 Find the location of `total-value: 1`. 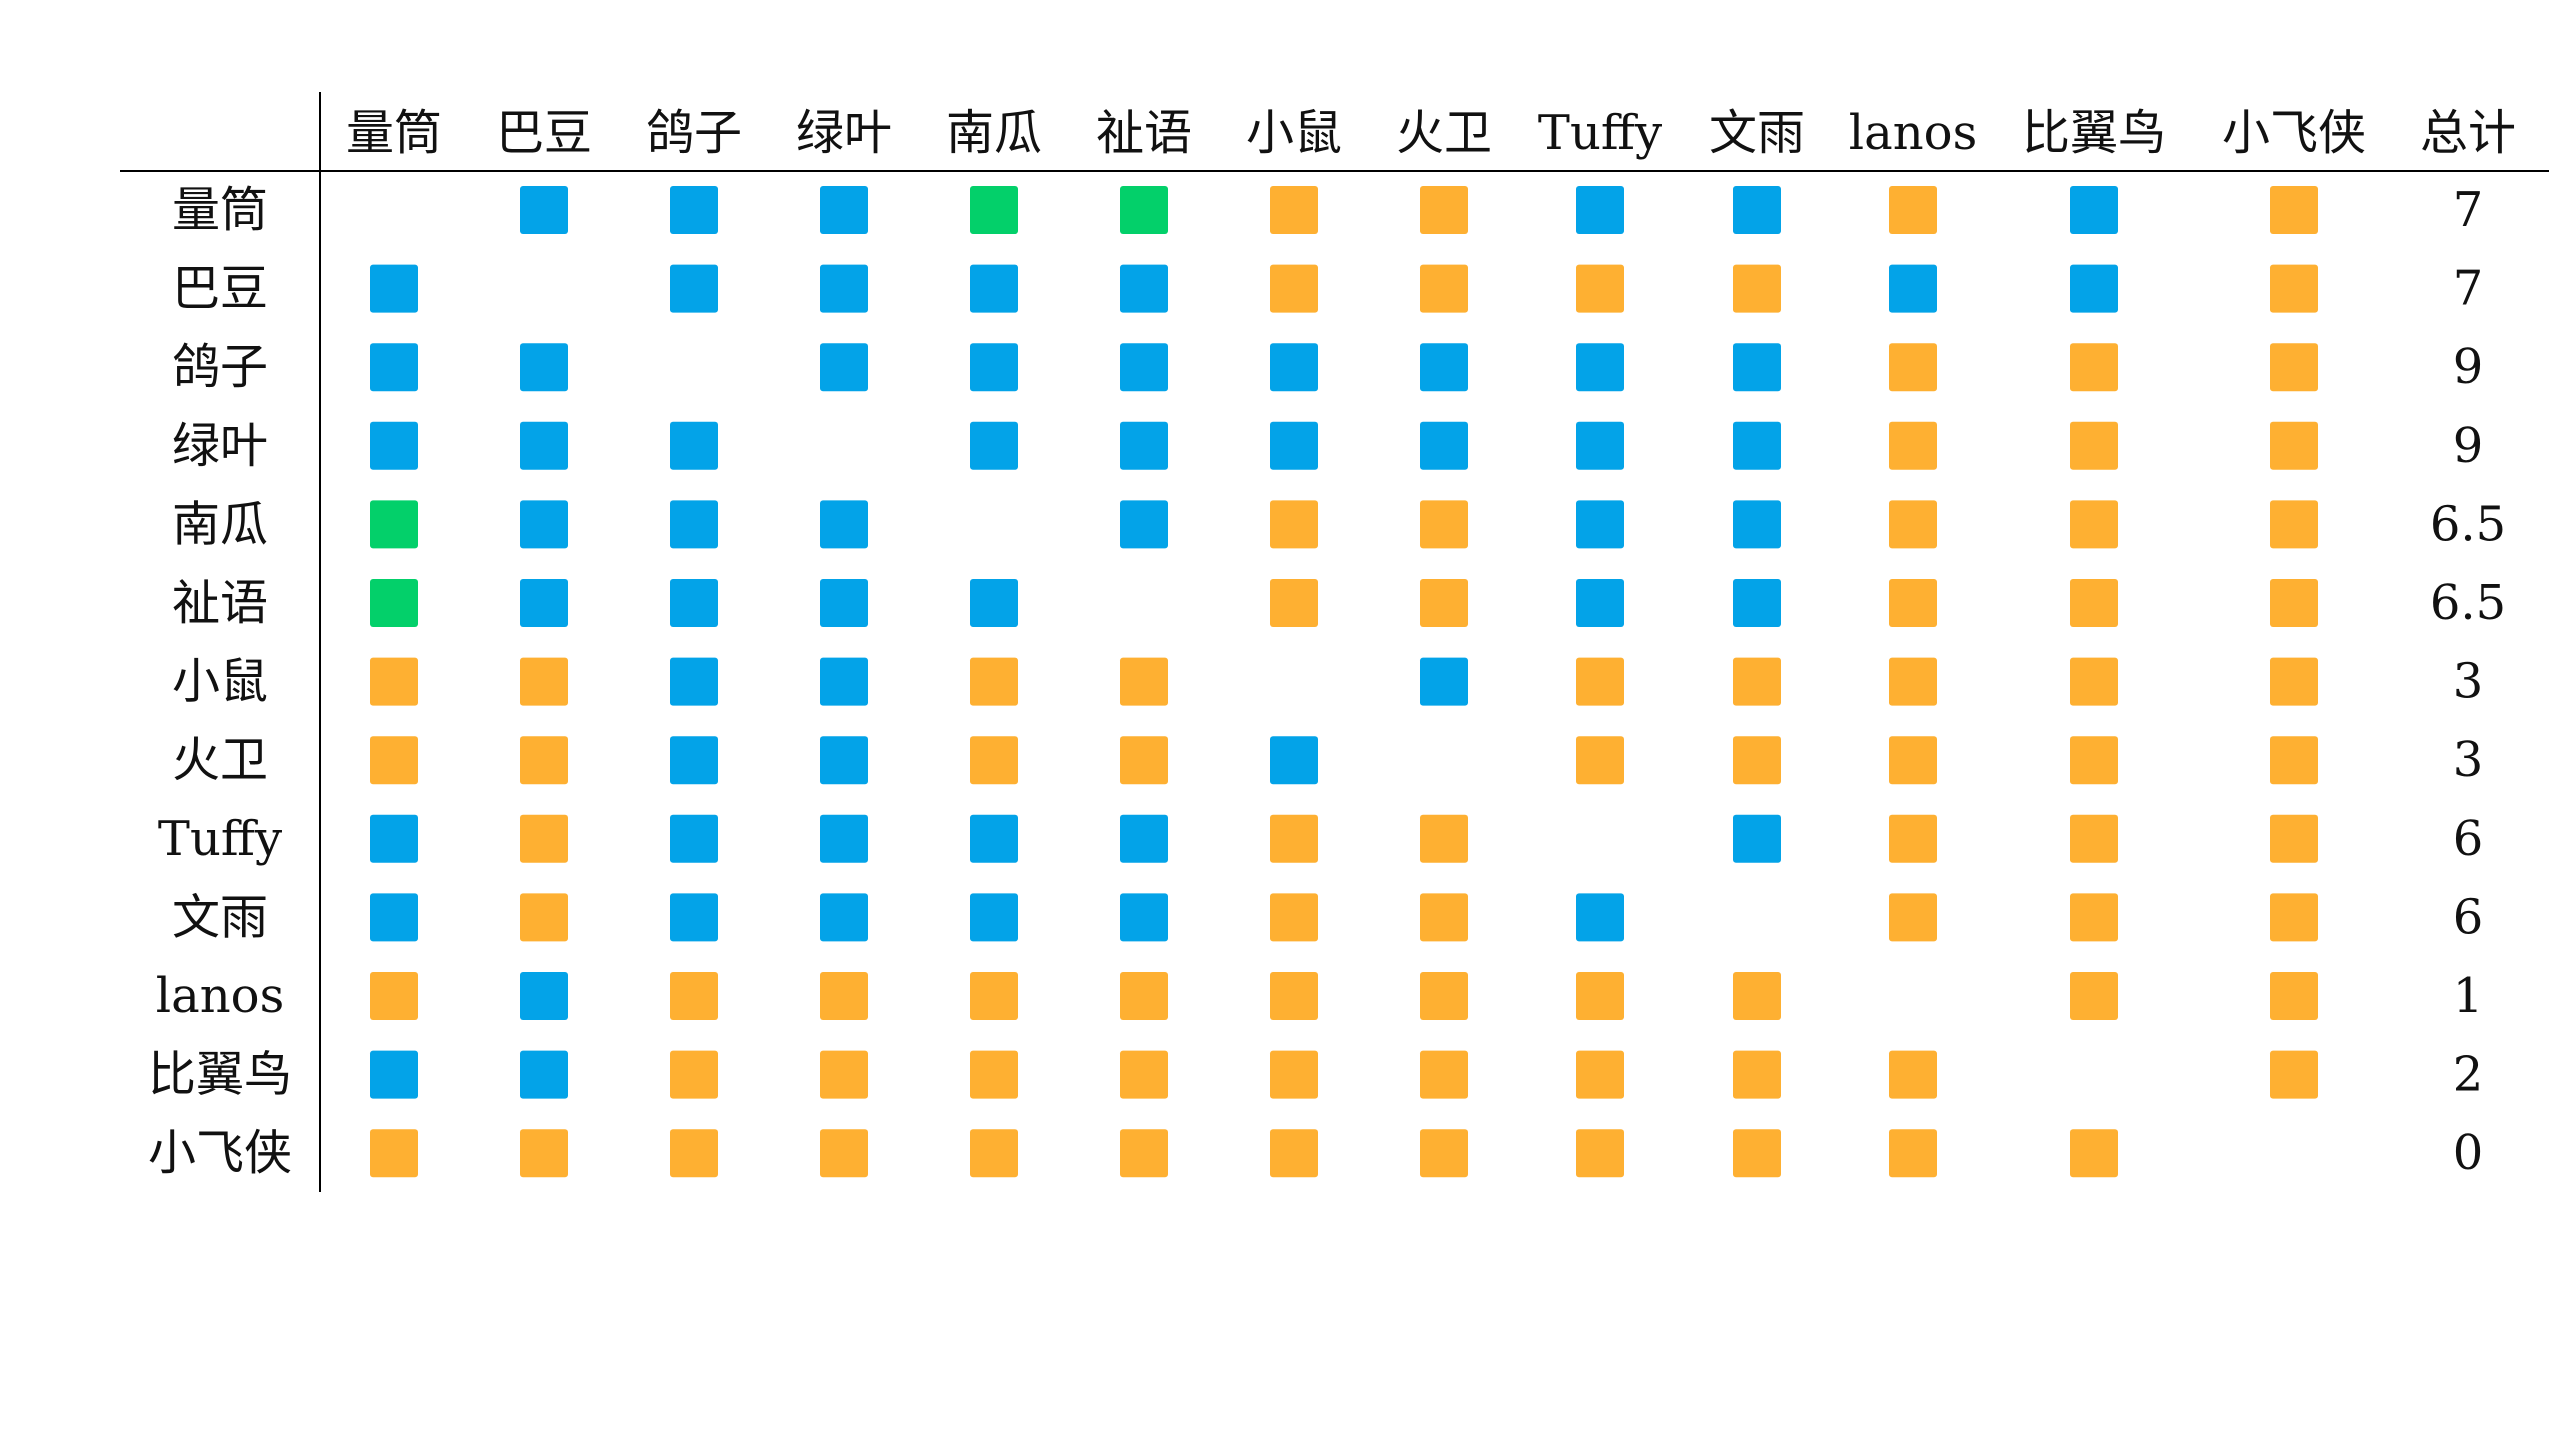

total-value: 1 is located at coordinates (2468, 996).